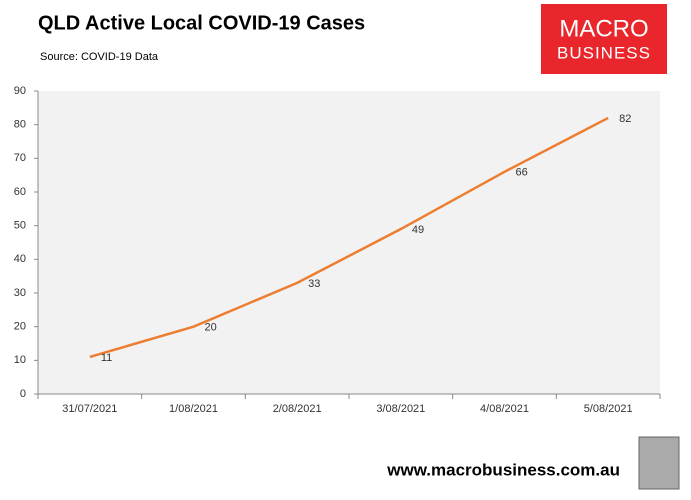  What do you see at coordinates (504, 409) in the screenshot?
I see `x-tick-label: 4/08/2021` at bounding box center [504, 409].